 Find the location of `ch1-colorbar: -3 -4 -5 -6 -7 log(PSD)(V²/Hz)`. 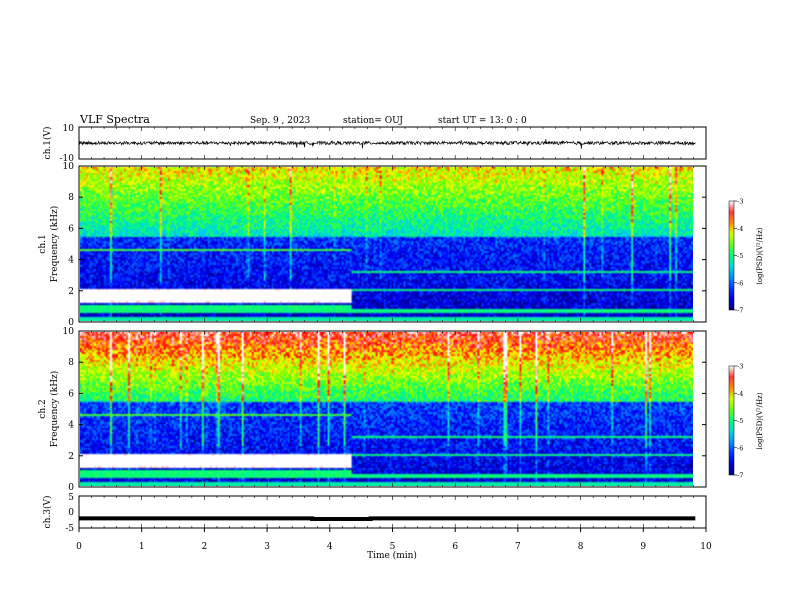

ch1-colorbar: -3 -4 -5 -6 -7 log(PSD)(V²/Hz) is located at coordinates (746, 256).